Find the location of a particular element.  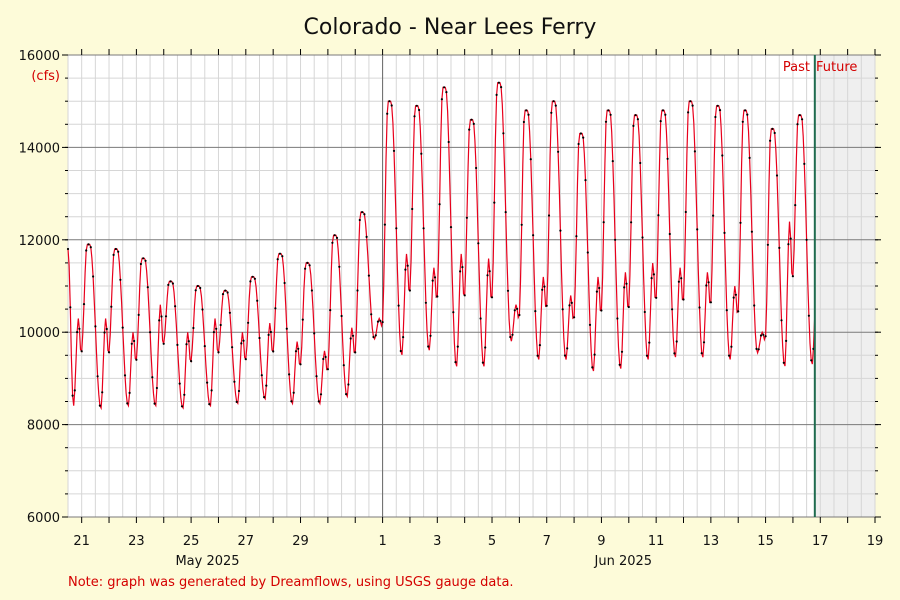

x-tick-label: 29 is located at coordinates (300, 541).